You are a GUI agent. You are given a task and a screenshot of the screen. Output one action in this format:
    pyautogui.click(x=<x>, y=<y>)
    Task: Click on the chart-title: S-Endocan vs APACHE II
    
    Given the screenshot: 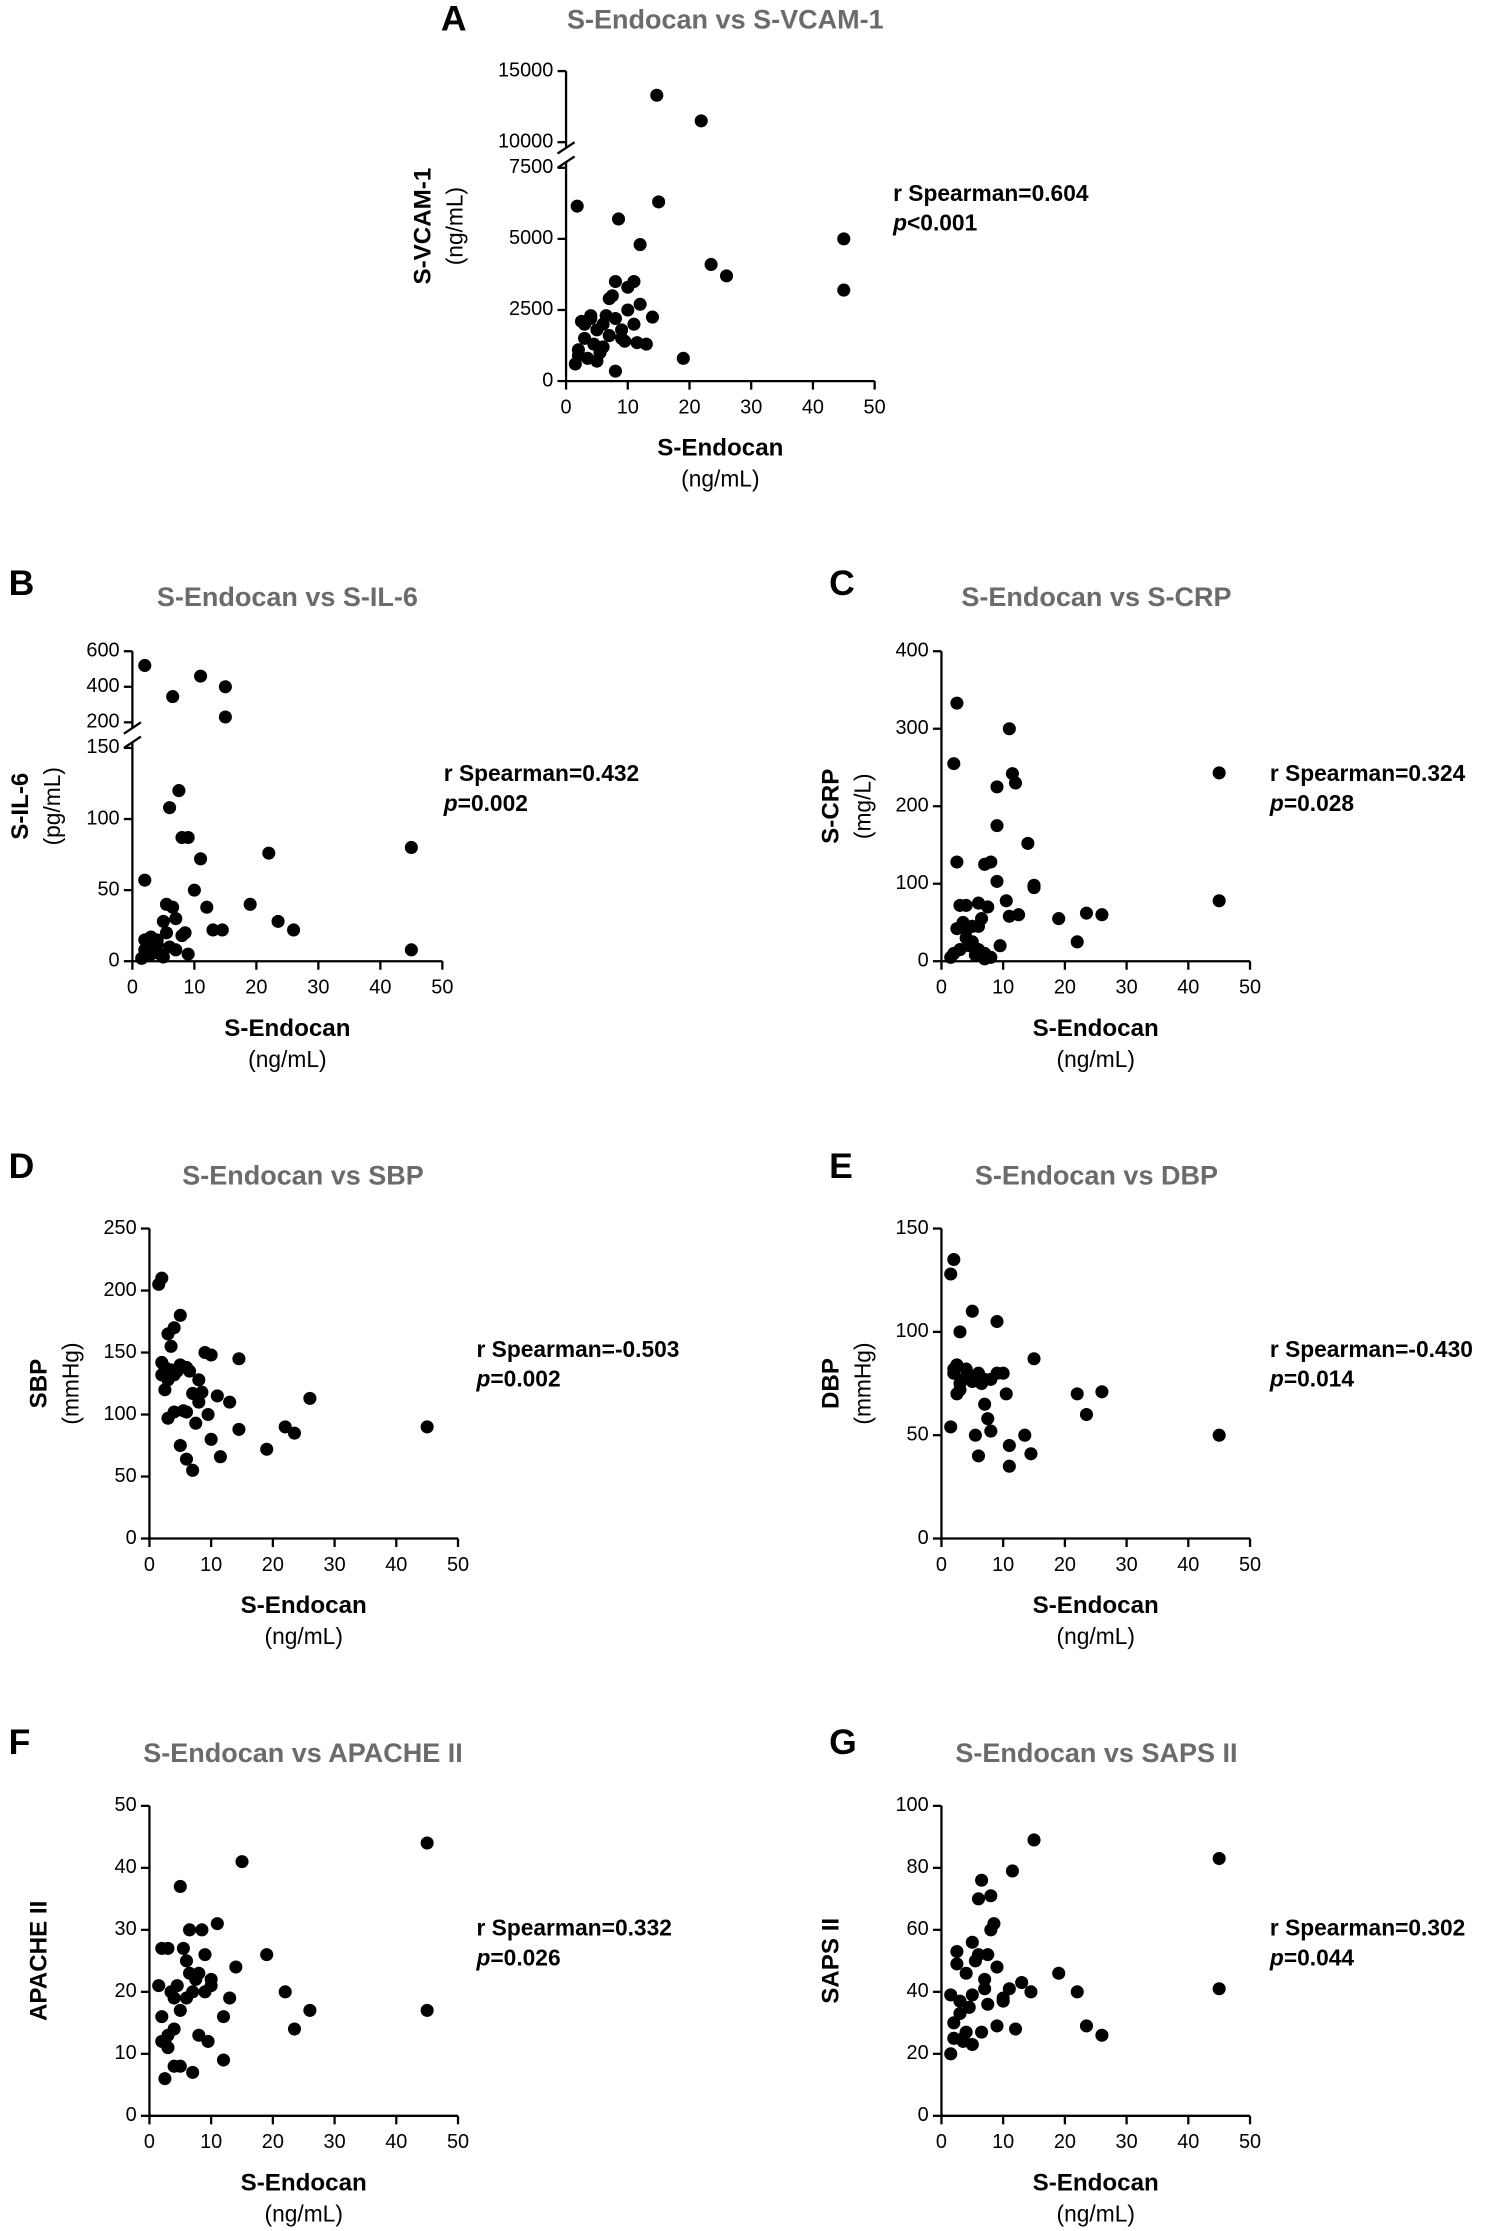 What is the action you would take?
    pyautogui.click(x=303, y=1753)
    